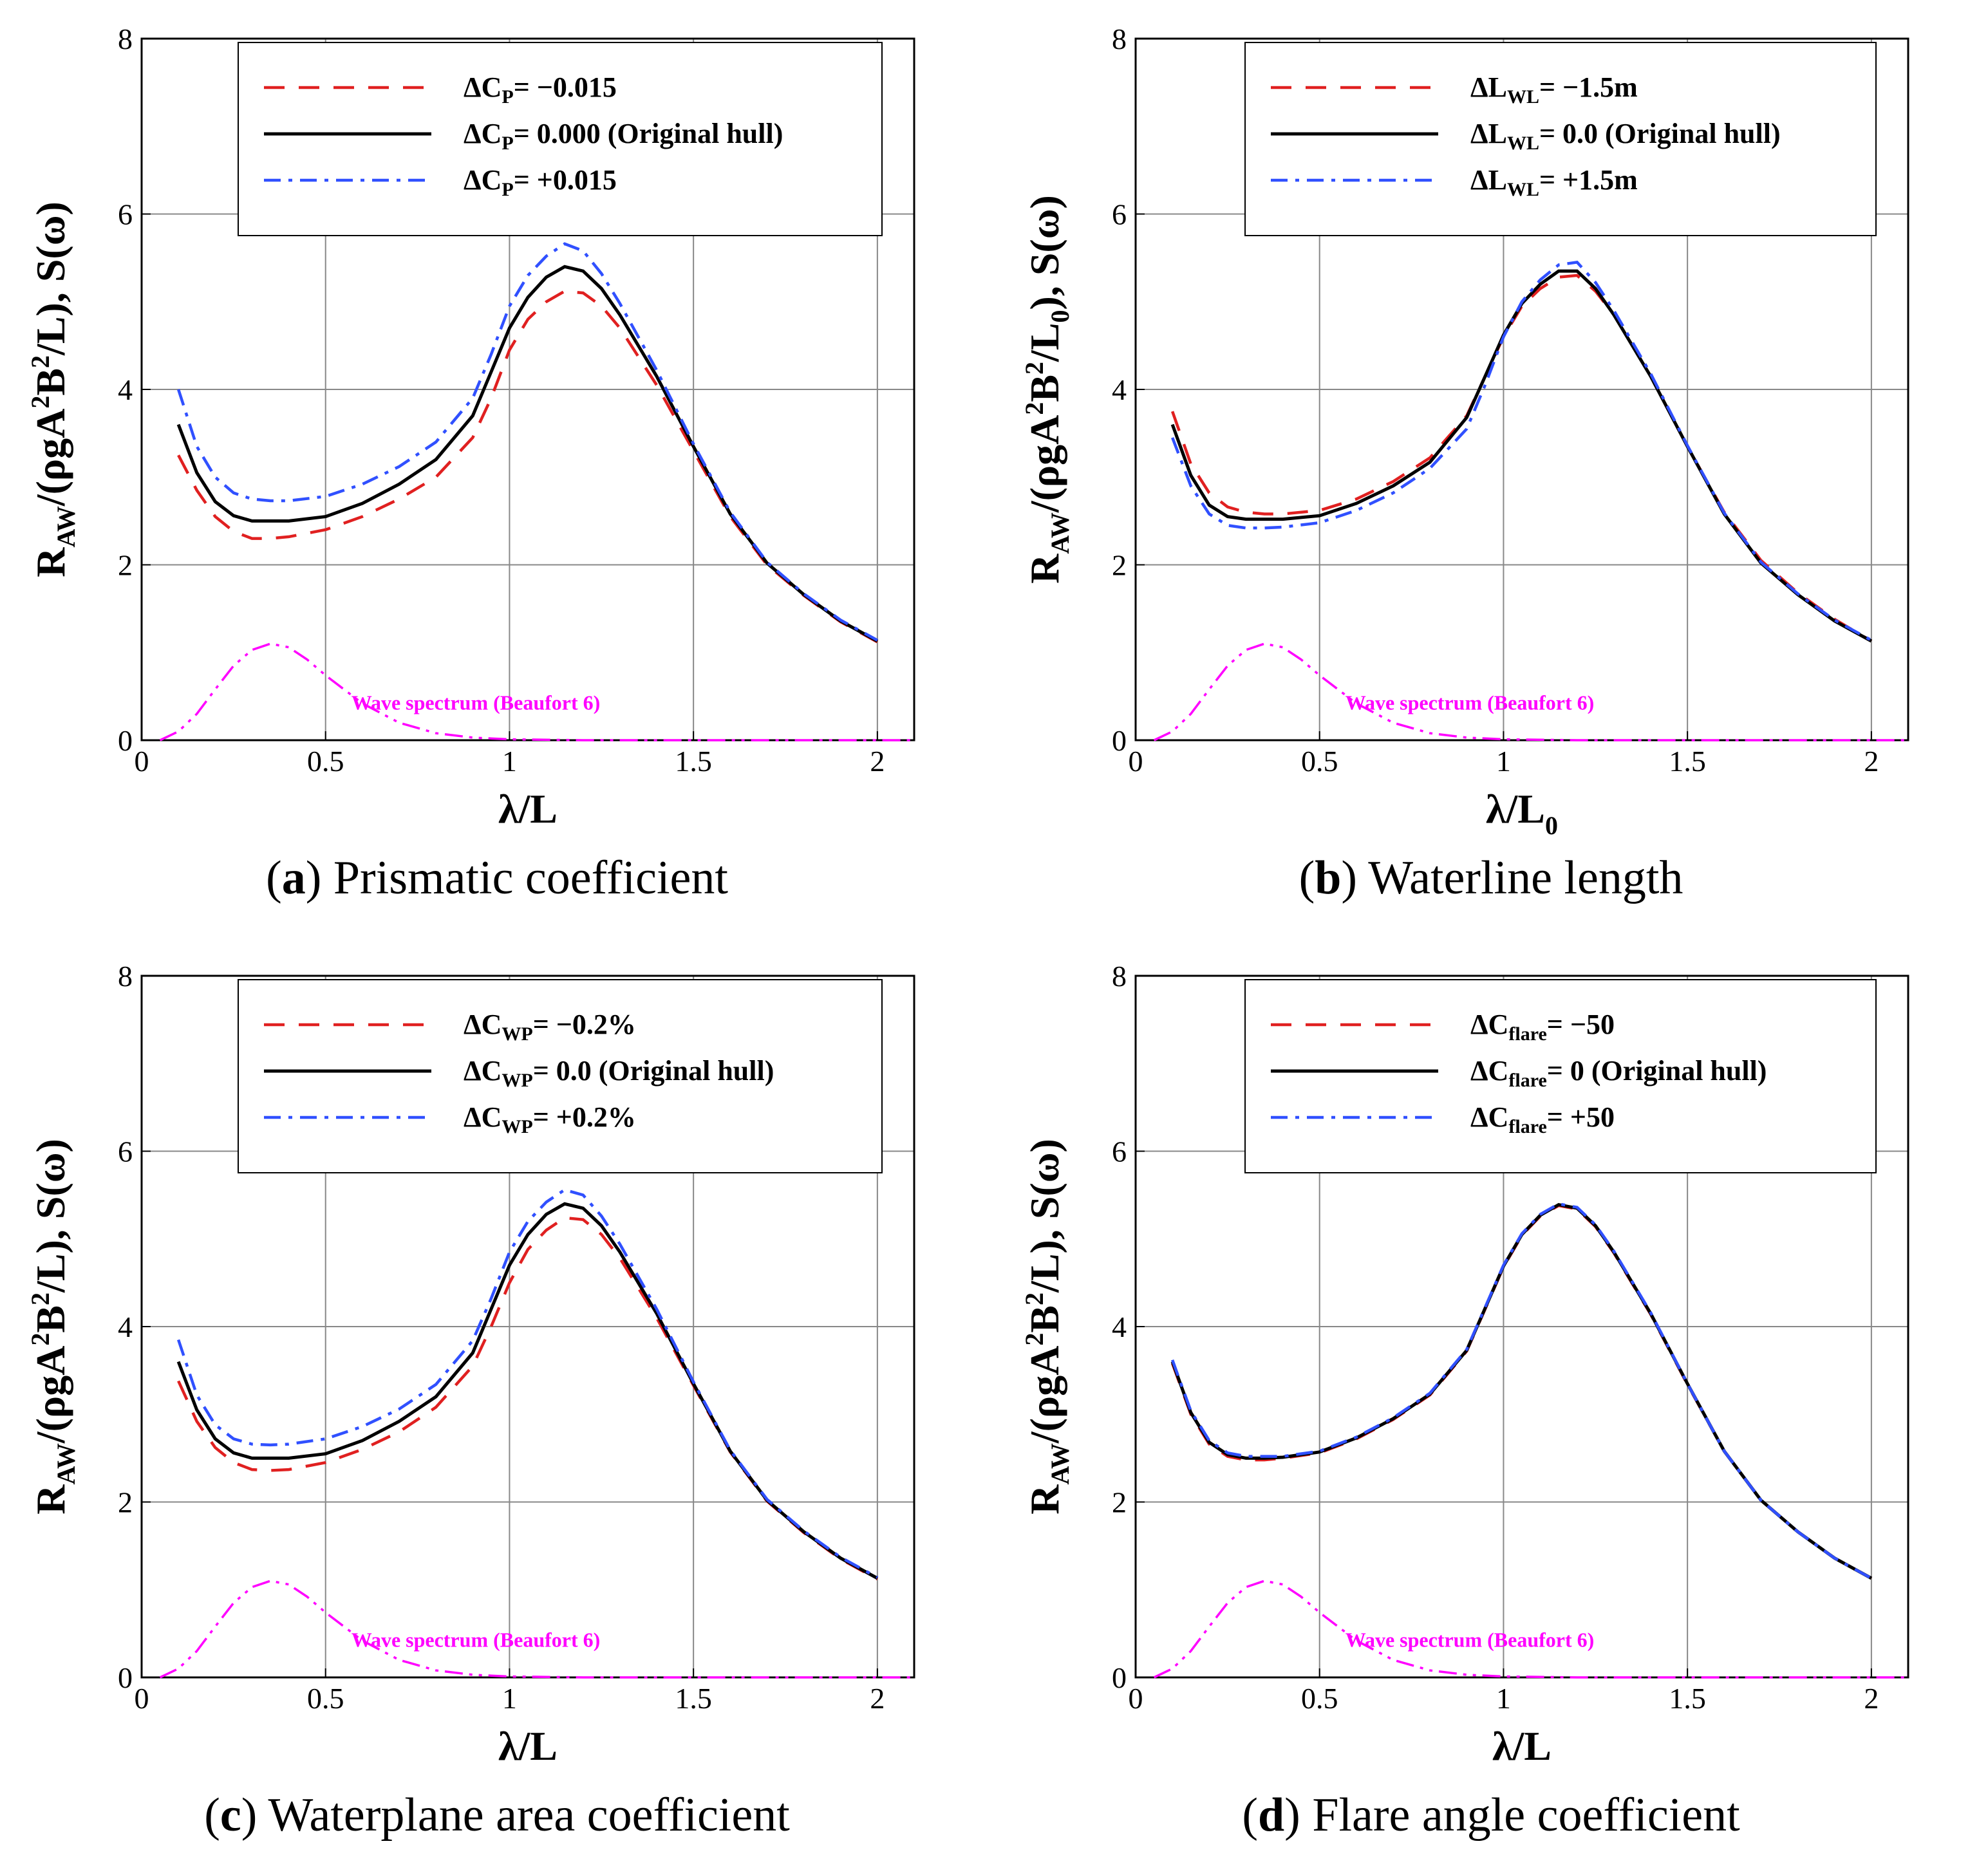 The image size is (1988, 1875). I want to click on legend-label: ΔCWP= 0.0 (Original hull), so click(619, 1073).